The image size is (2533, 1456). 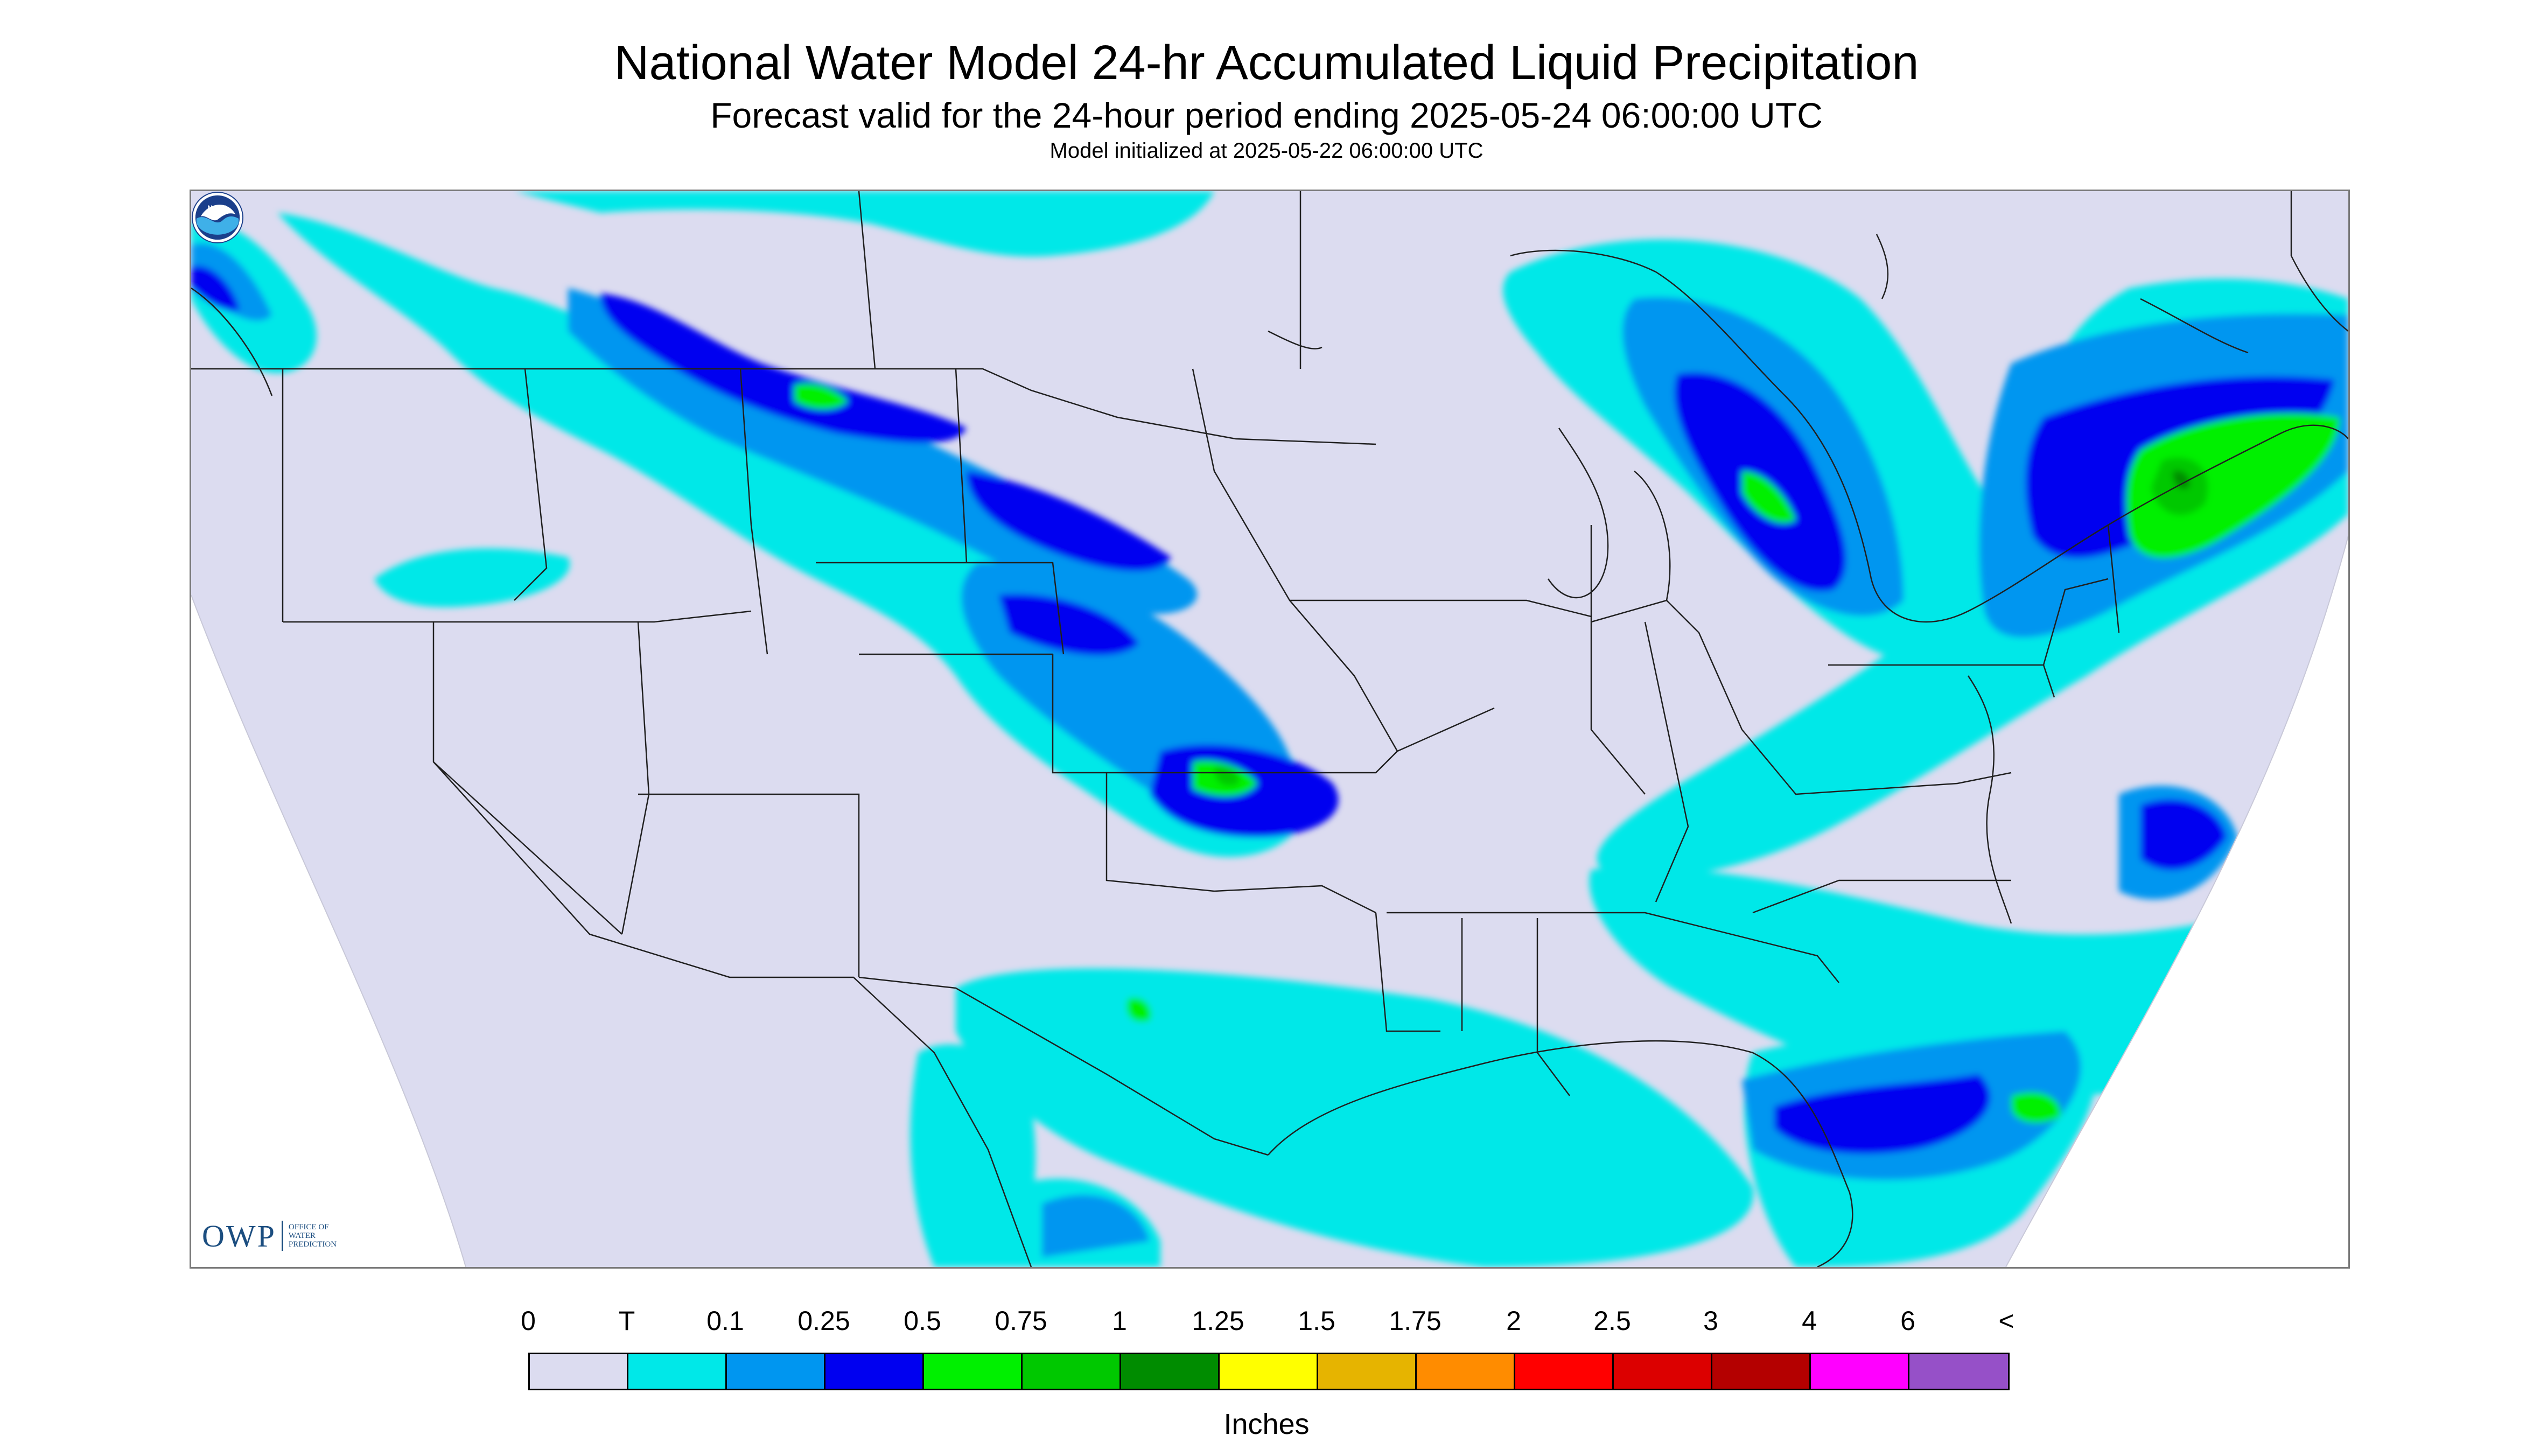 I want to click on noaa-logo-text: NOAA, so click(x=217, y=208).